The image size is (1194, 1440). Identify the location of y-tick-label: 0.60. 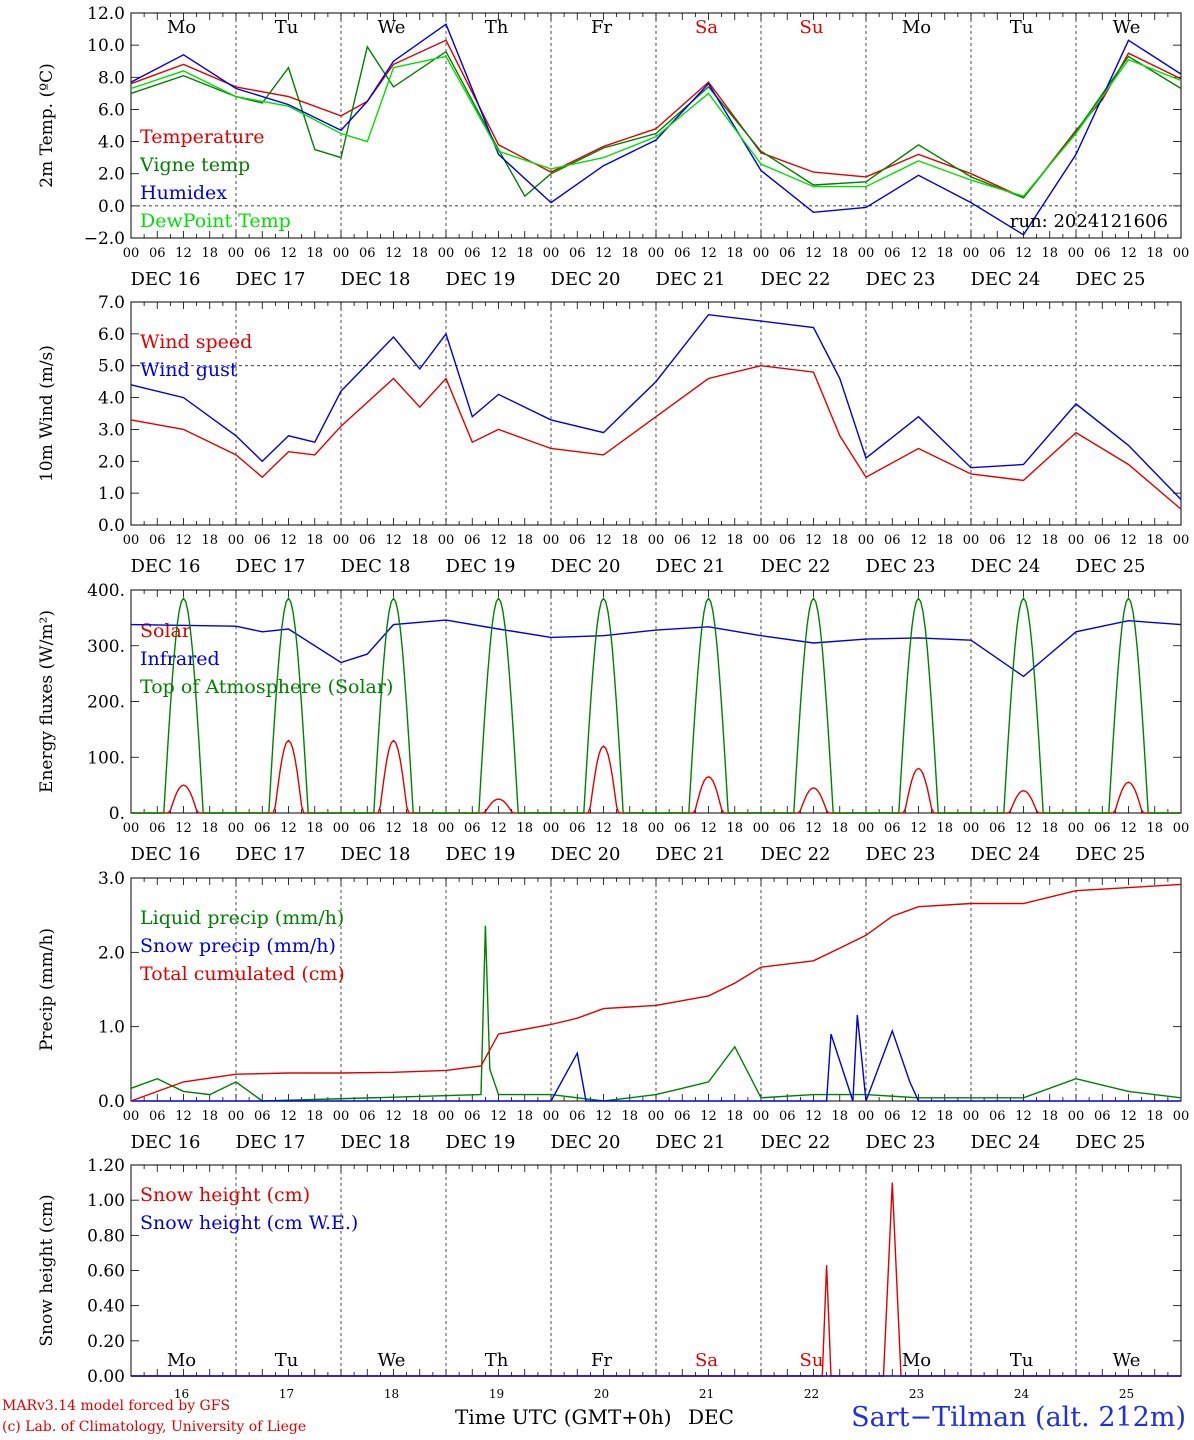
(106, 1272).